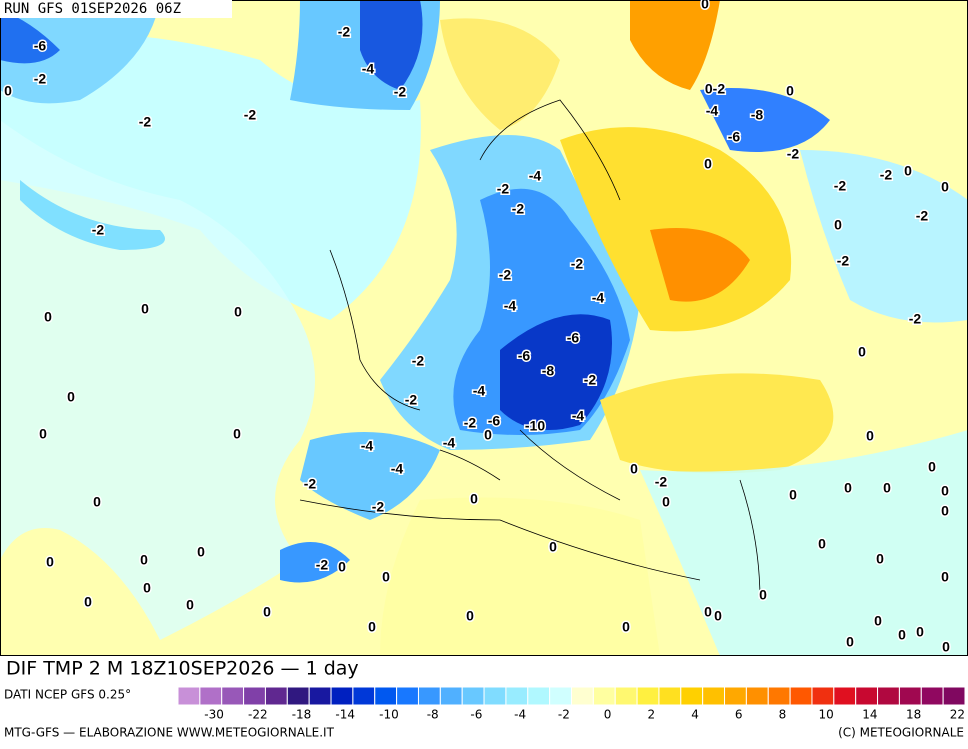 This screenshot has height=749, width=968. What do you see at coordinates (92, 9) in the screenshot?
I see `run-label: RUN GFS 01SEP2026 06Z` at bounding box center [92, 9].